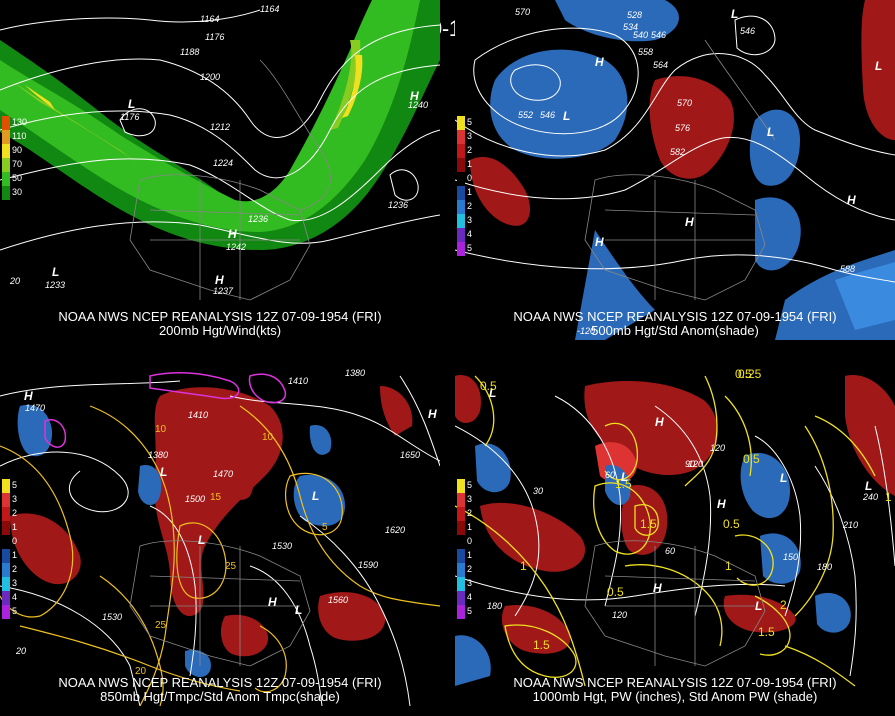 The width and height of the screenshot is (895, 716). I want to click on svg-text: 1200, so click(210, 77).